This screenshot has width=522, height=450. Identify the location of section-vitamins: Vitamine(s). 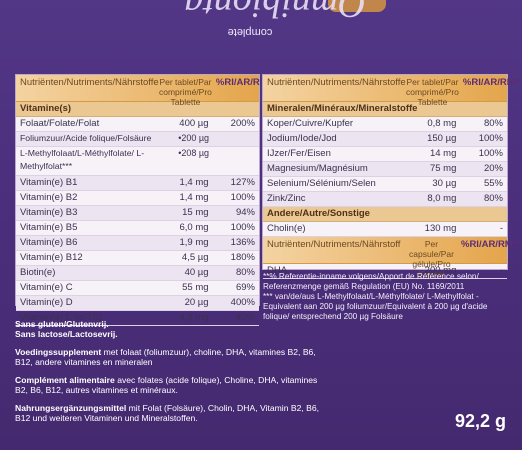
(137, 109).